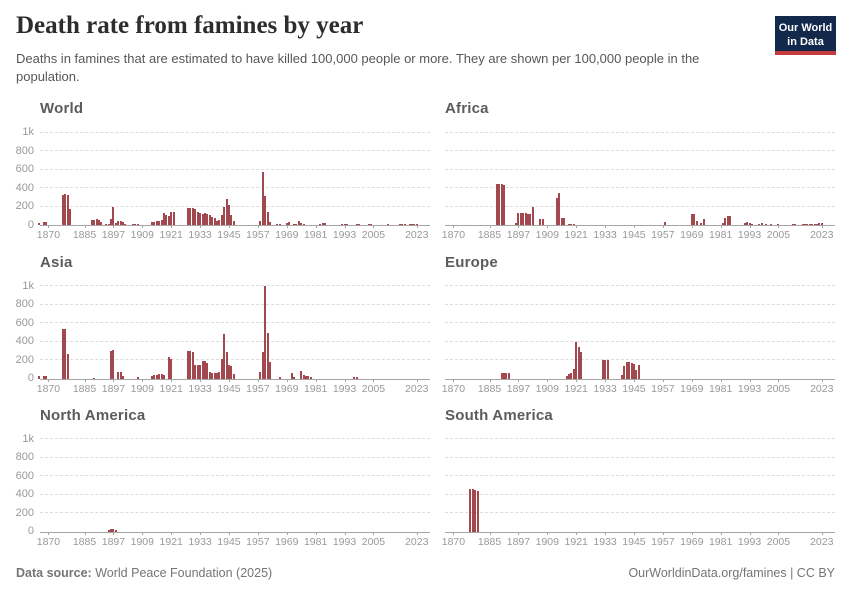  Describe the element at coordinates (204, 370) in the screenshot. I see `bar-asia-1935` at that location.